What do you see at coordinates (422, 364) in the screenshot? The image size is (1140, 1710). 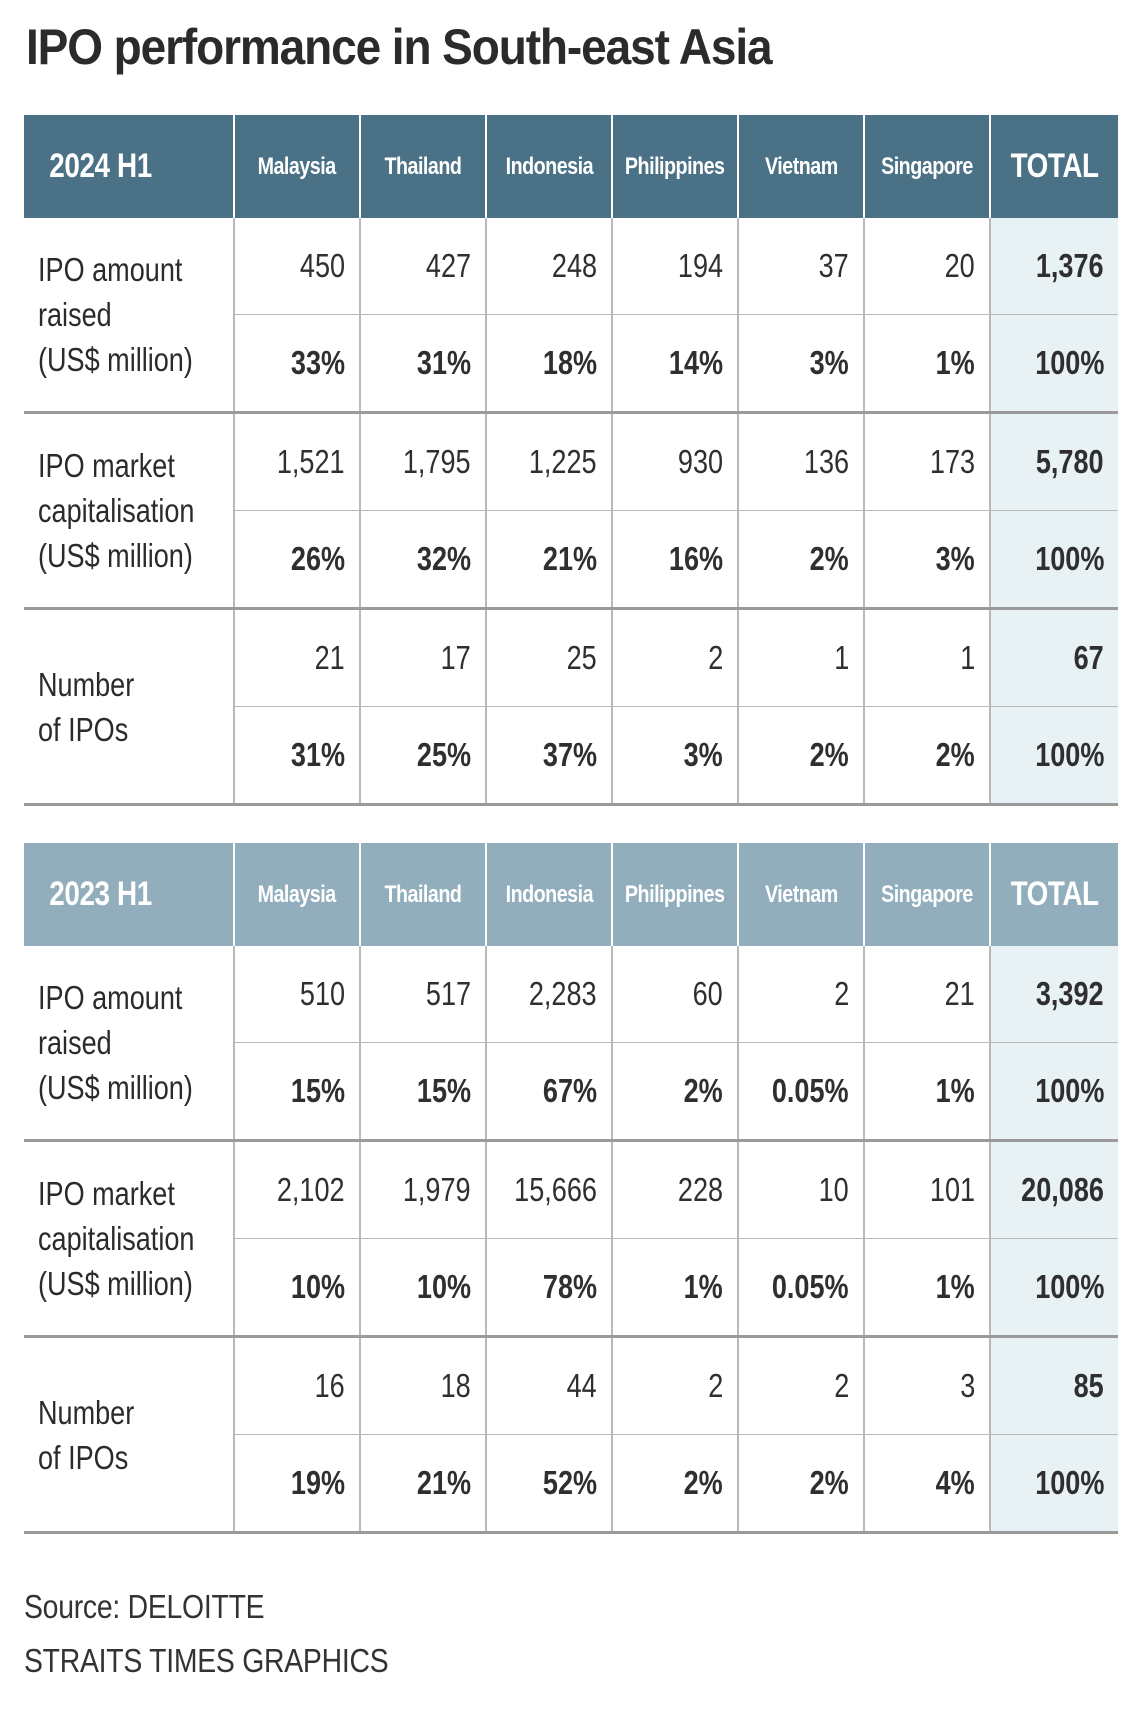 I see `share-cell: 31%` at bounding box center [422, 364].